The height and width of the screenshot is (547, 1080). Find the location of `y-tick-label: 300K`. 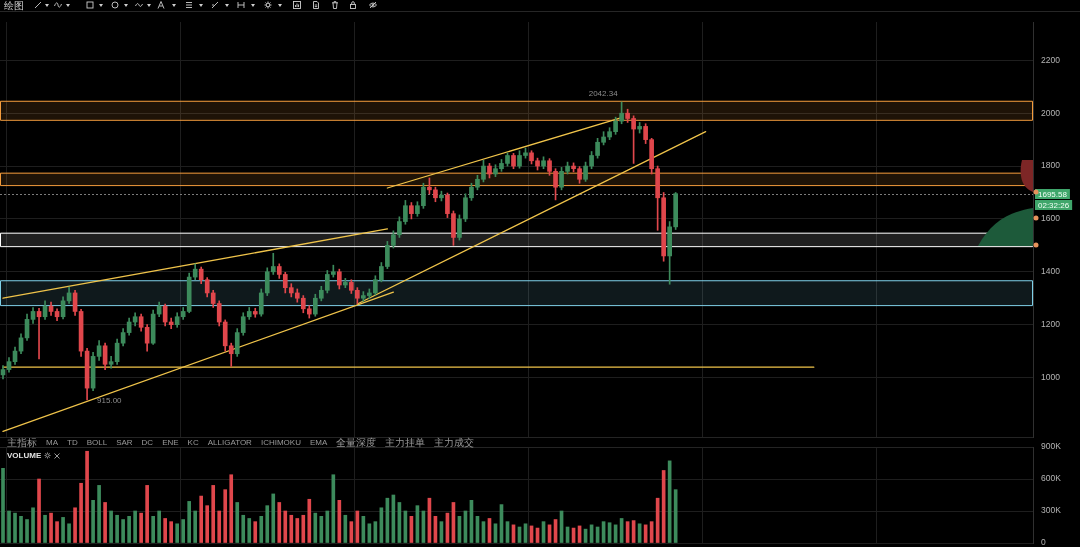

y-tick-label: 300K is located at coordinates (1051, 510).